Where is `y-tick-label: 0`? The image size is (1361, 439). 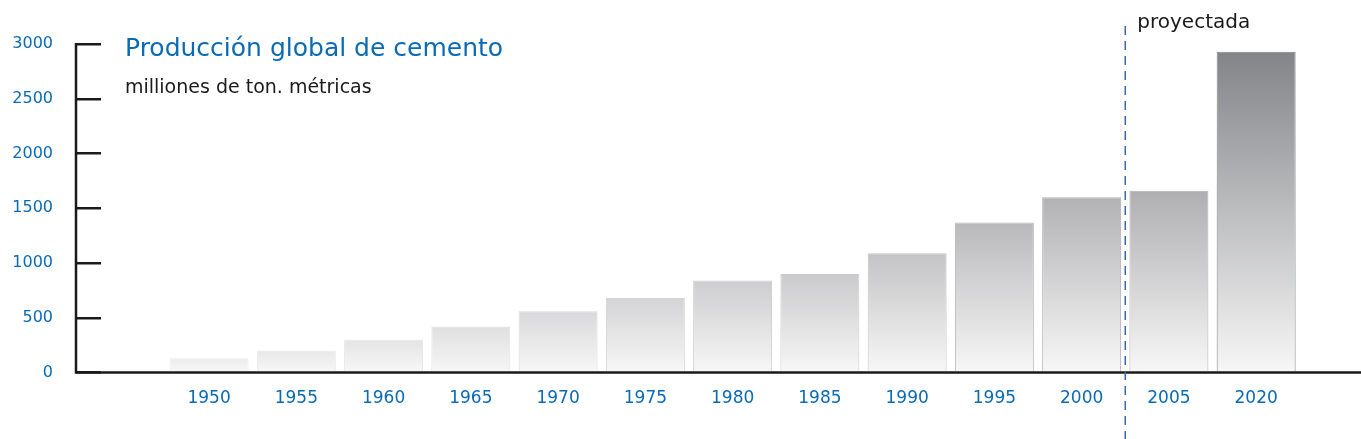 y-tick-label: 0 is located at coordinates (47, 371).